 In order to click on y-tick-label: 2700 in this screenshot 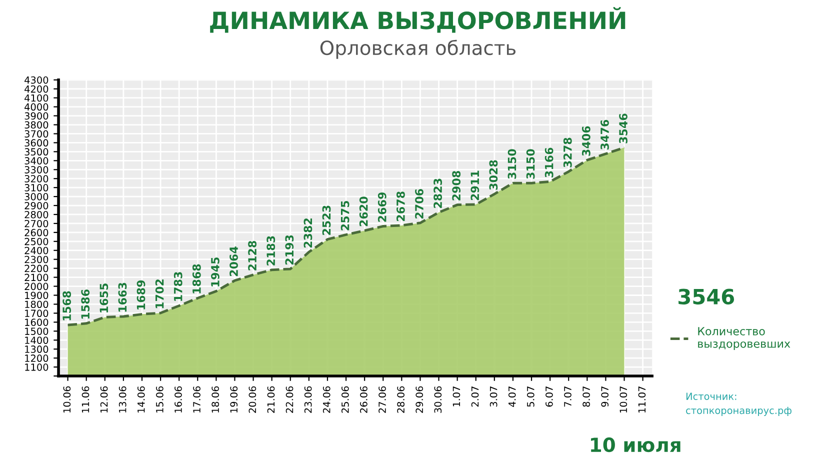, I will do `click(36, 224)`.